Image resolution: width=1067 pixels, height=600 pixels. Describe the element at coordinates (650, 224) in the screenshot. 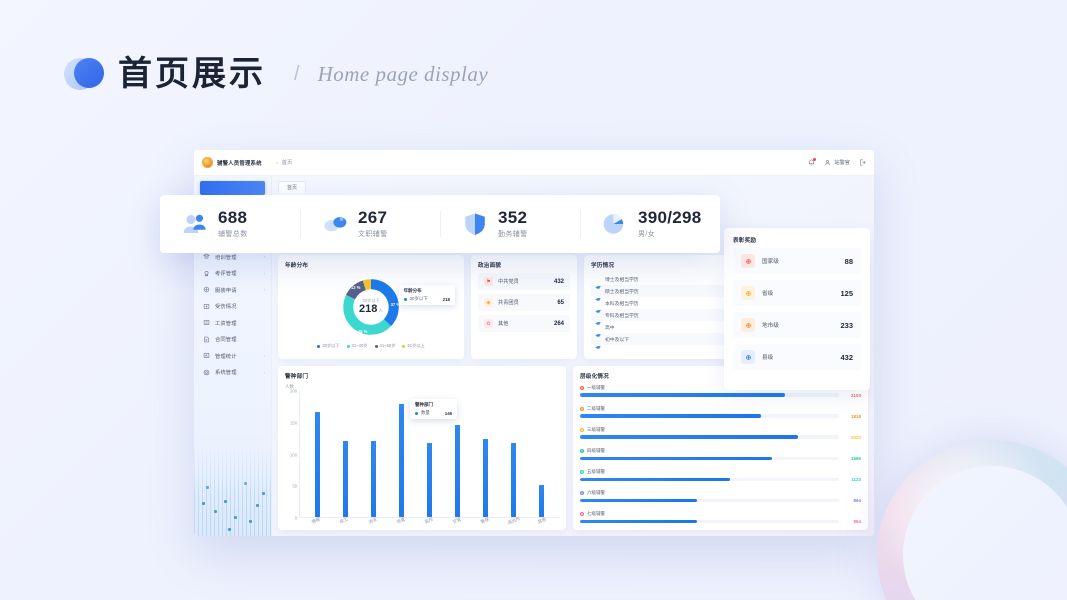

I see `kpi-card-3: 390/298 男/女` at that location.